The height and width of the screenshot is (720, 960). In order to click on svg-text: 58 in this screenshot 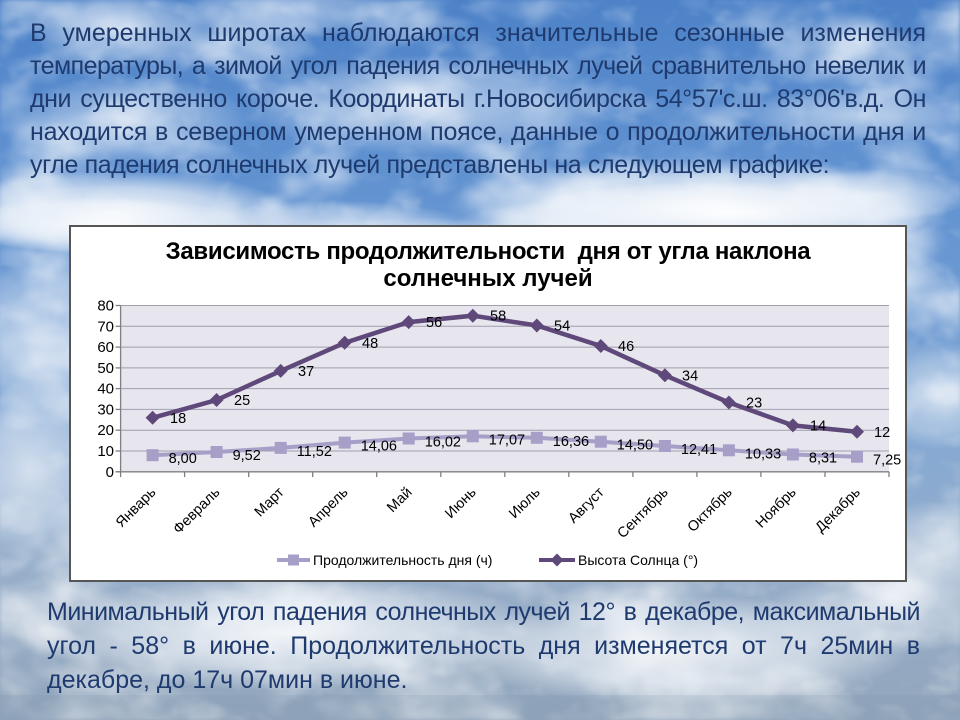, I will do `click(498, 317)`.